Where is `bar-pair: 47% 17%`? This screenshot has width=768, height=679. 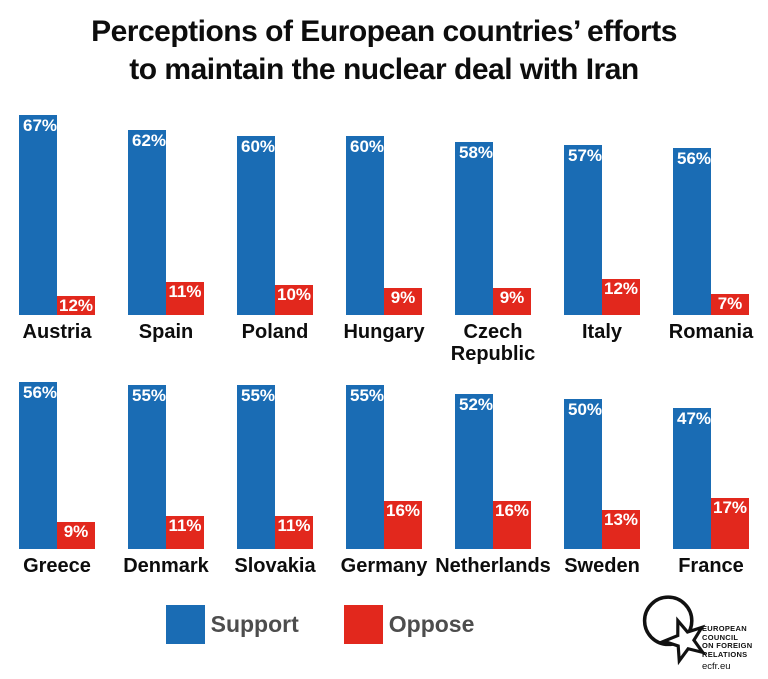
bar-pair: 47% 17% is located at coordinates (711, 465).